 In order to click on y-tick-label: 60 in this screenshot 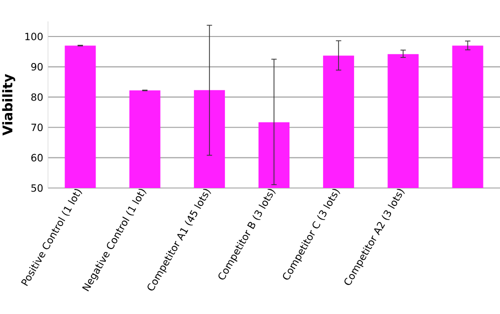, I will do `click(37, 158)`.